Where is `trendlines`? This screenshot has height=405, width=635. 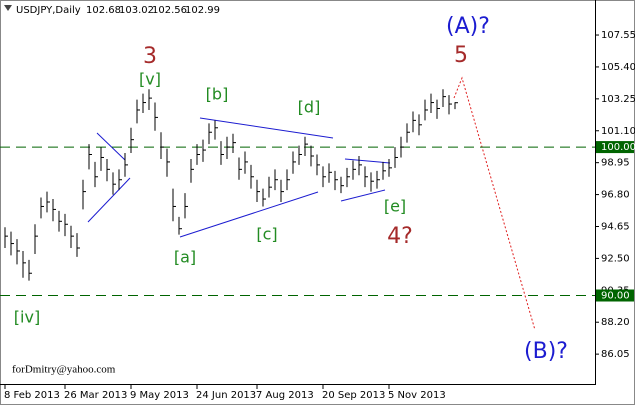
trendlines is located at coordinates (239, 177).